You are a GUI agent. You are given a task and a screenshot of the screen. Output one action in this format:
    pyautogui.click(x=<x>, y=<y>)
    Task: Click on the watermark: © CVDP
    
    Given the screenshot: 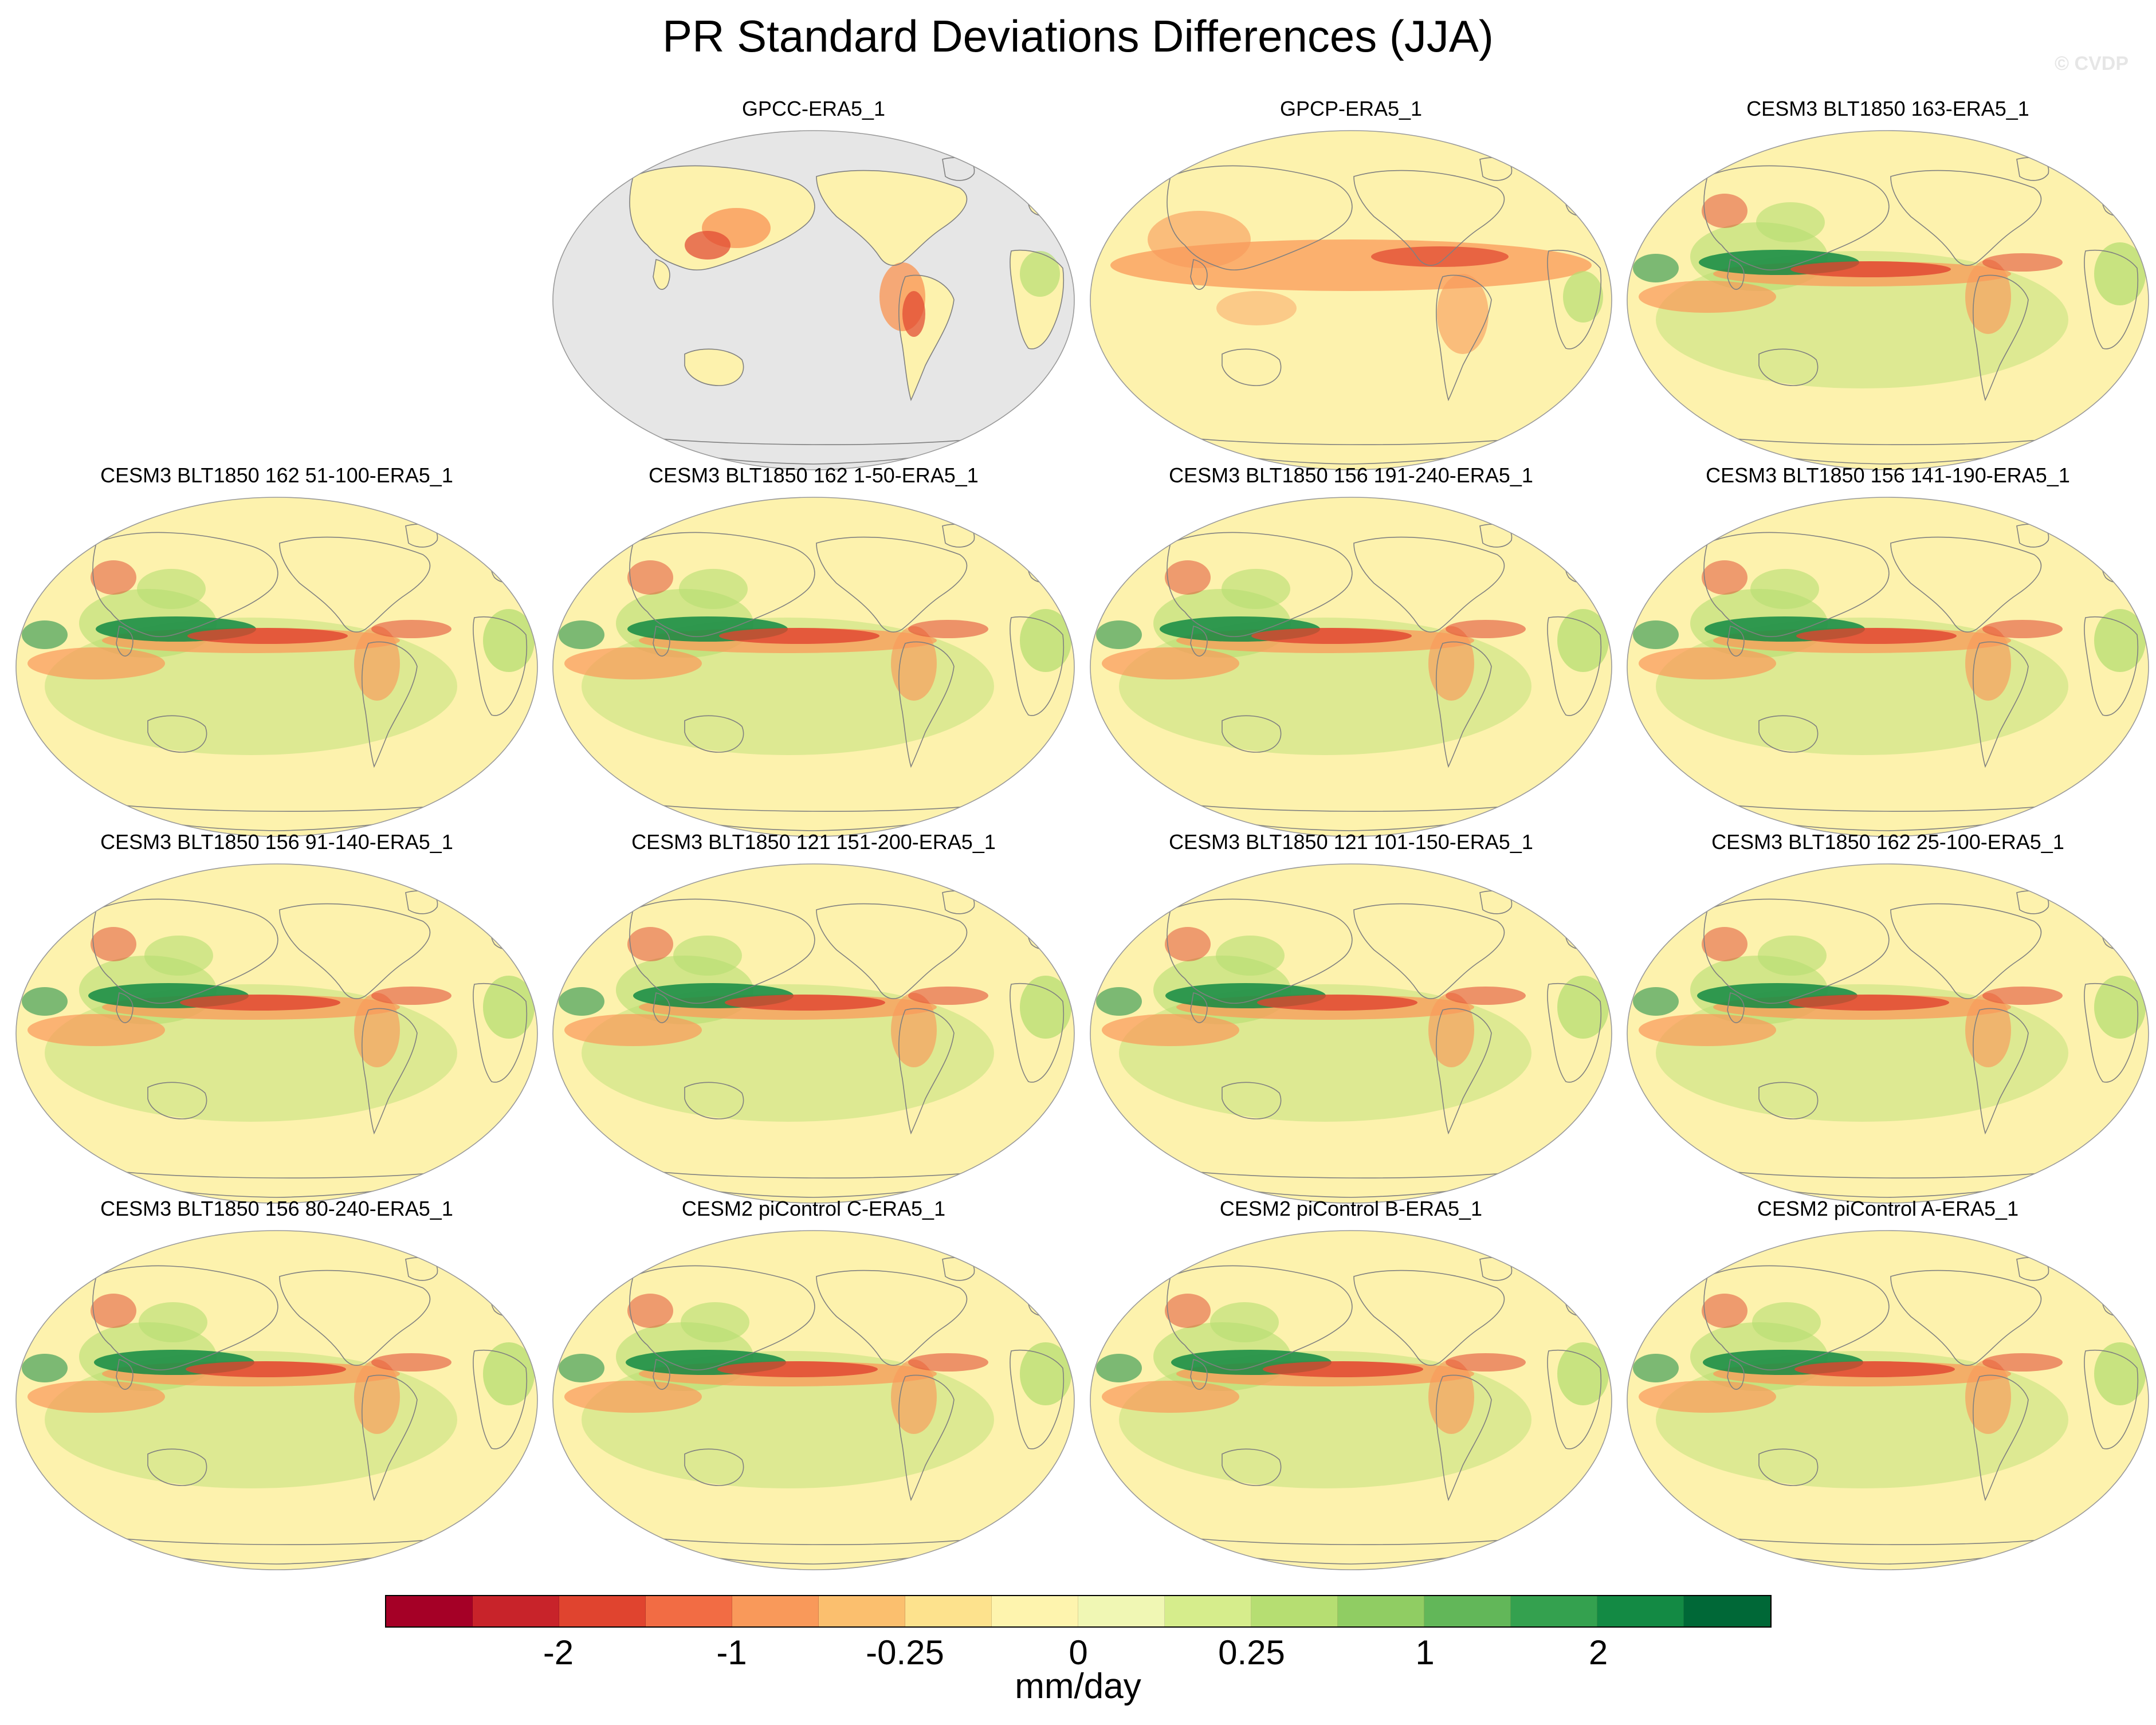 What is the action you would take?
    pyautogui.click(x=2091, y=63)
    